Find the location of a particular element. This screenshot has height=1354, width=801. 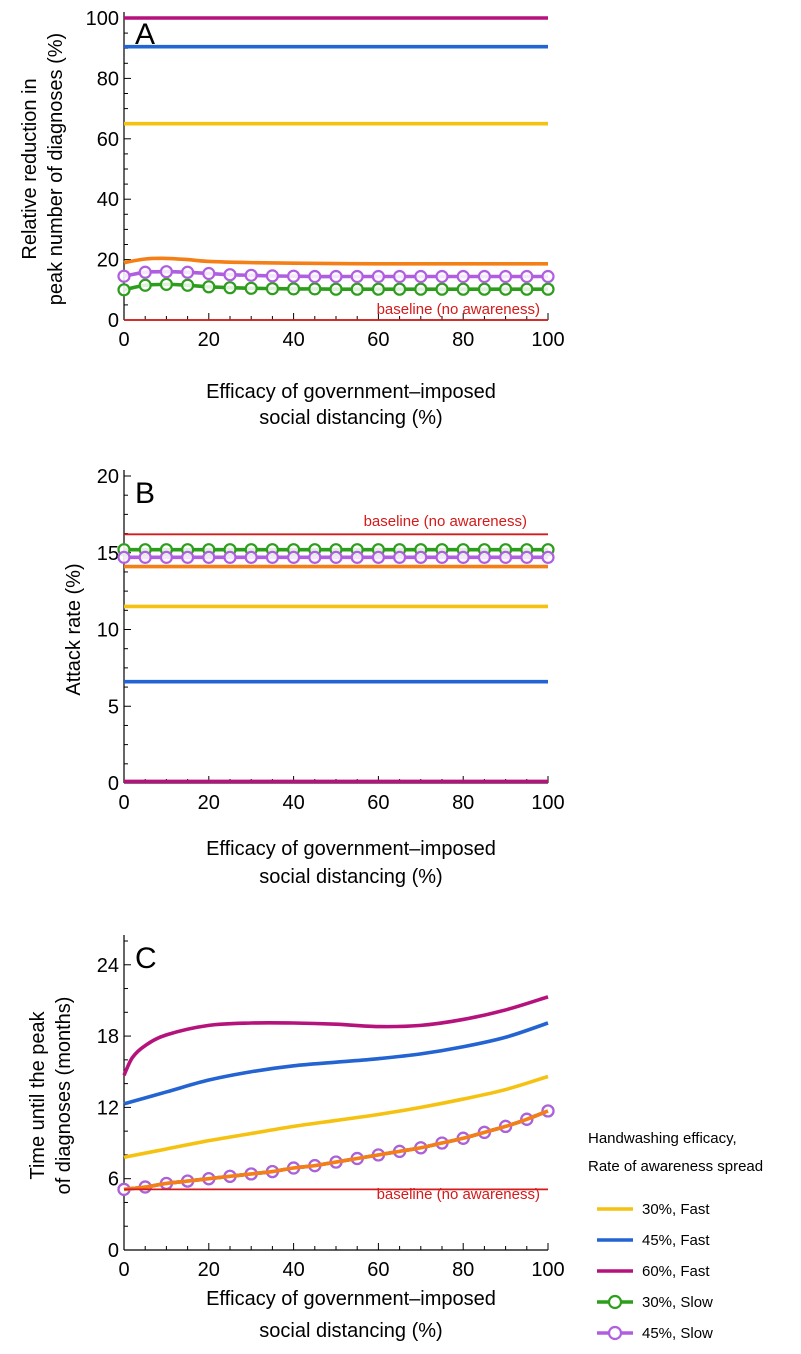

panel-a-y-tick-label: 80 is located at coordinates (108, 79).